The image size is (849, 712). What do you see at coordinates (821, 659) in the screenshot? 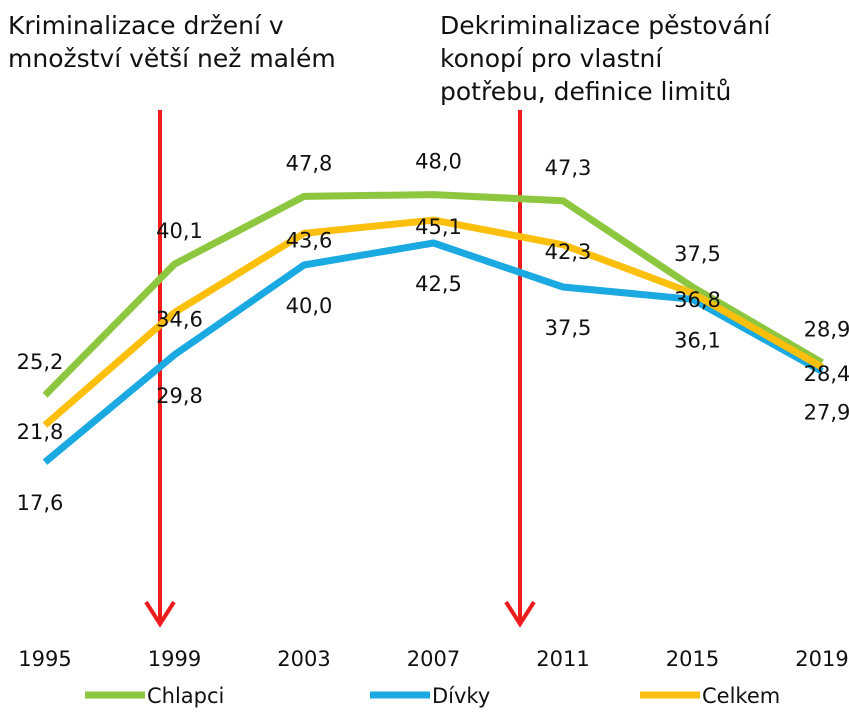
I see `x-tick-label: 2019` at bounding box center [821, 659].